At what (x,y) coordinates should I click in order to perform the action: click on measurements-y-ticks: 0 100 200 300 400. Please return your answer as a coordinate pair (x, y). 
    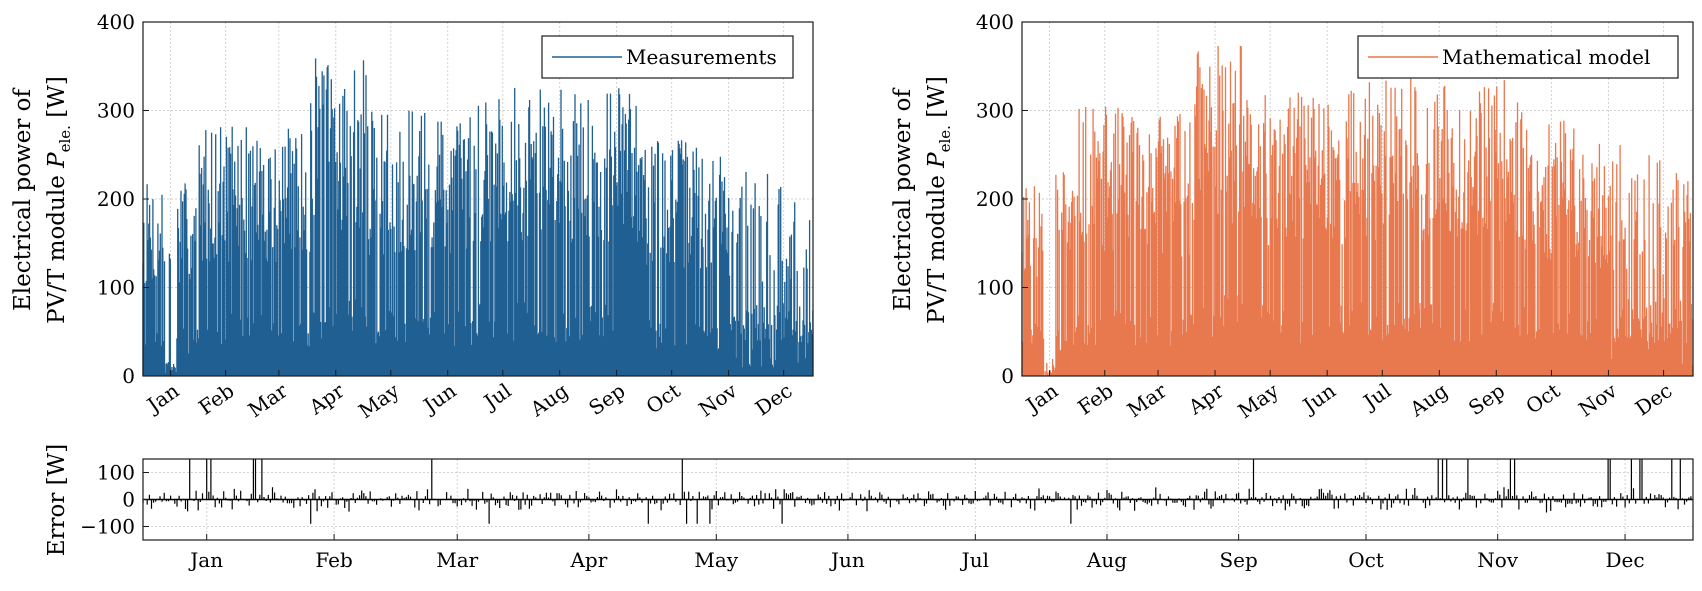
    Looking at the image, I should click on (123, 199).